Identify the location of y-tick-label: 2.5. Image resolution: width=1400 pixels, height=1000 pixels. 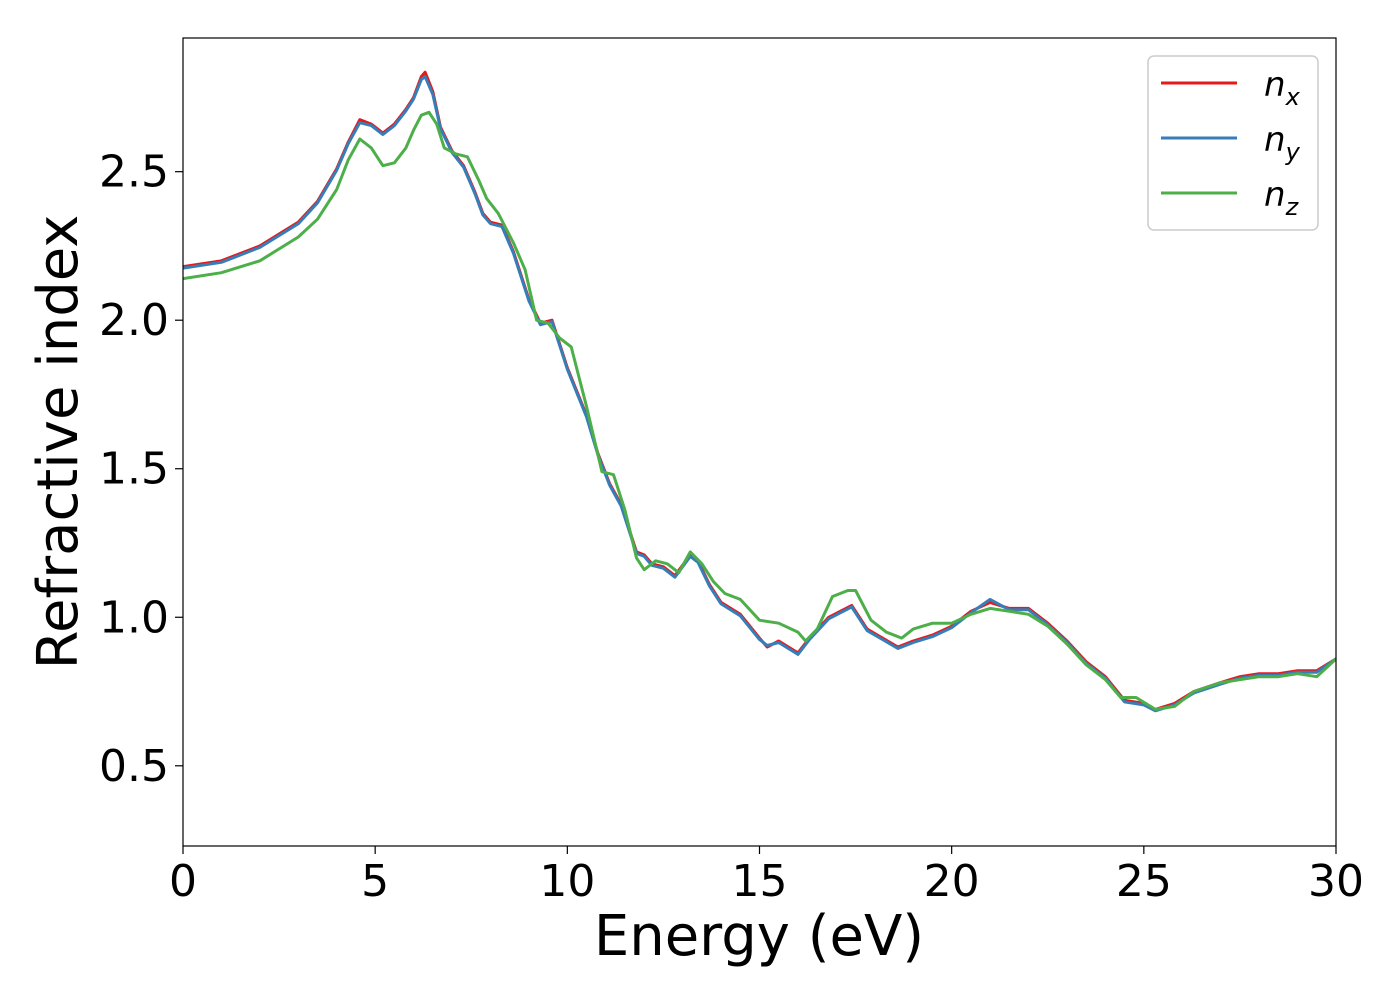
(134, 172).